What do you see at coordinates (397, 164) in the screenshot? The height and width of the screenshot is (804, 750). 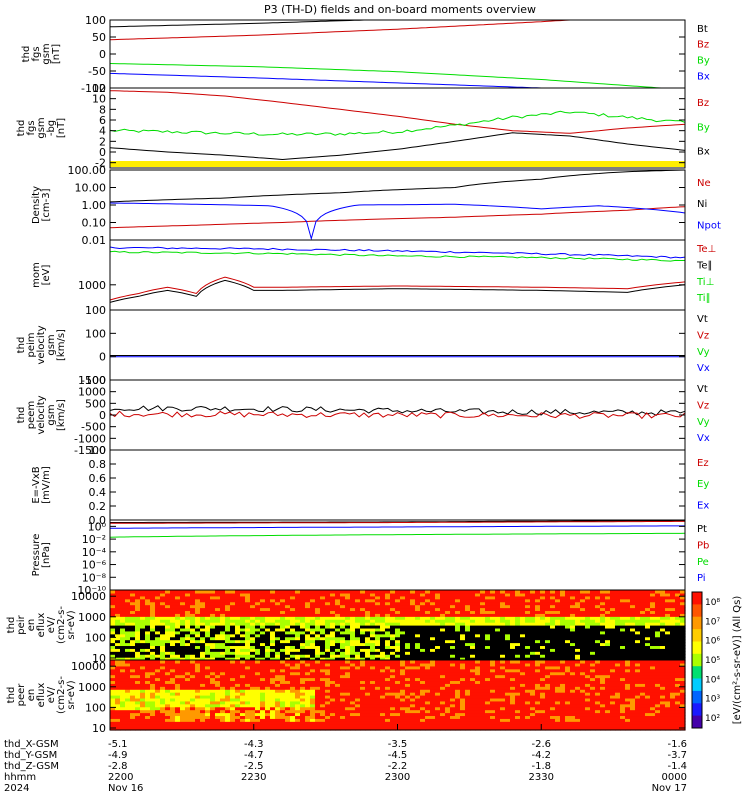 I see `quality-flag-bar` at bounding box center [397, 164].